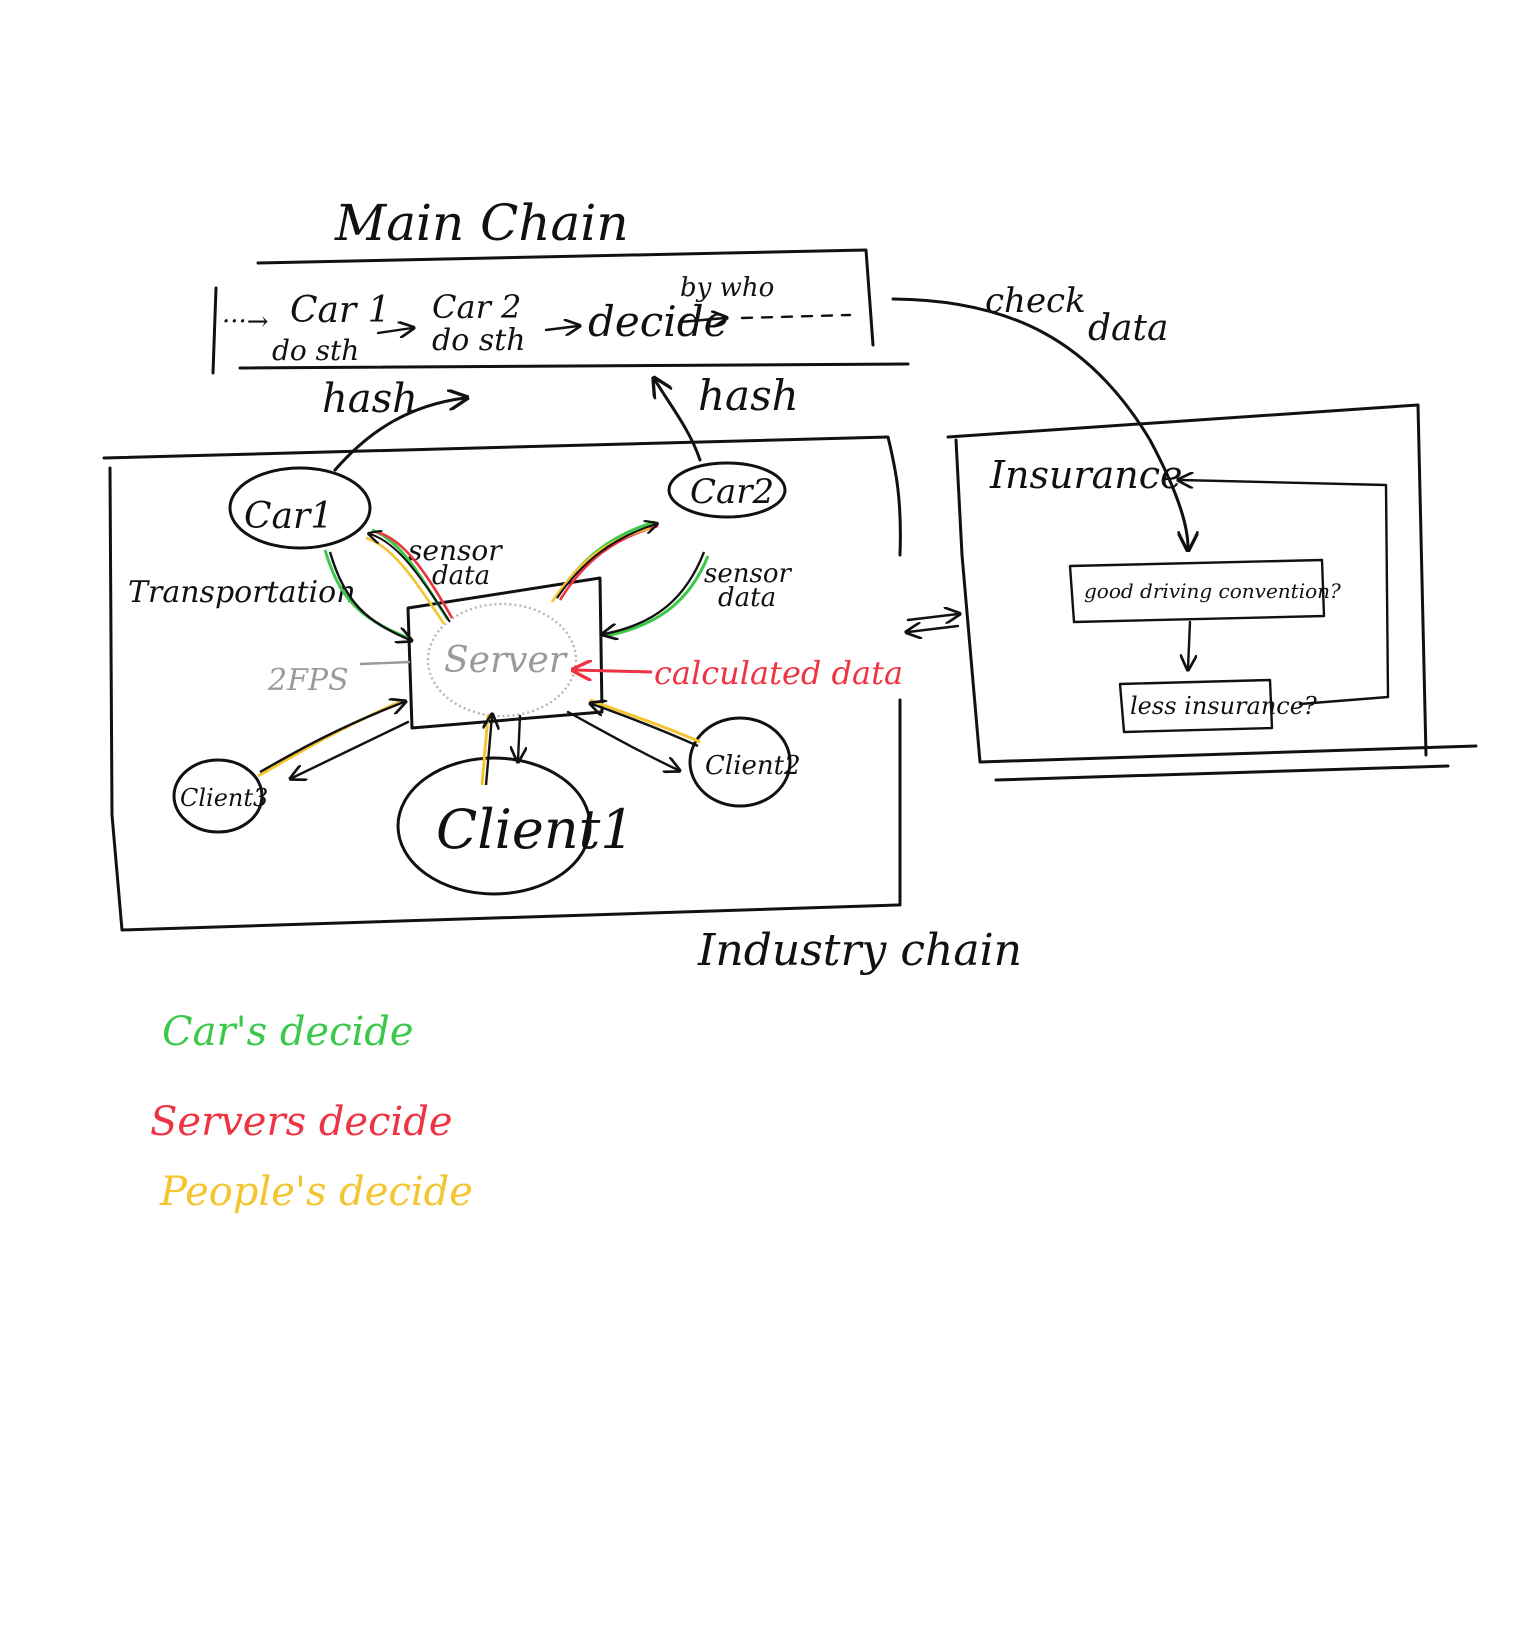  What do you see at coordinates (614, 671) in the screenshot?
I see `calculated-data-arrow` at bounding box center [614, 671].